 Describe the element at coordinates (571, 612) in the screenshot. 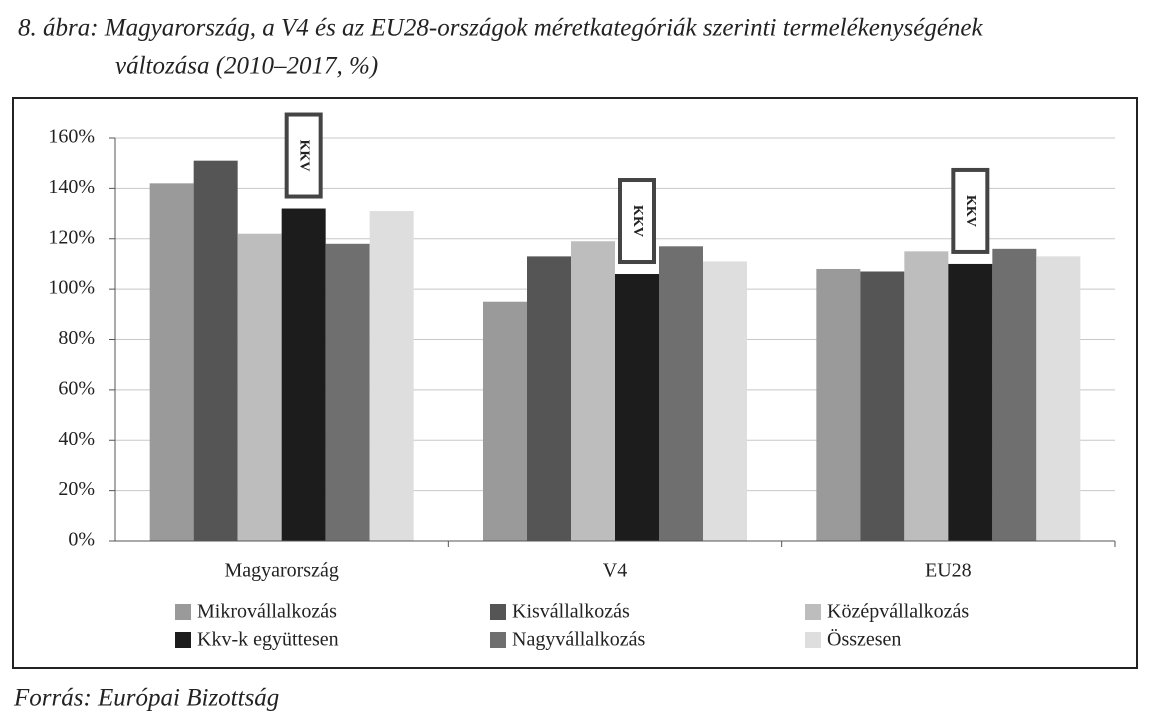

I see `legend-label: Kisvállalkozás` at that location.